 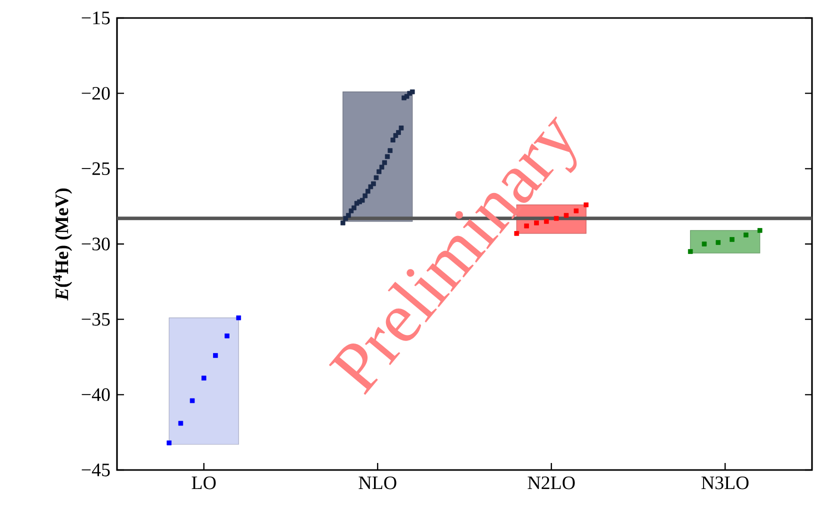 I want to click on y-tick-label: −35, so click(x=96, y=319).